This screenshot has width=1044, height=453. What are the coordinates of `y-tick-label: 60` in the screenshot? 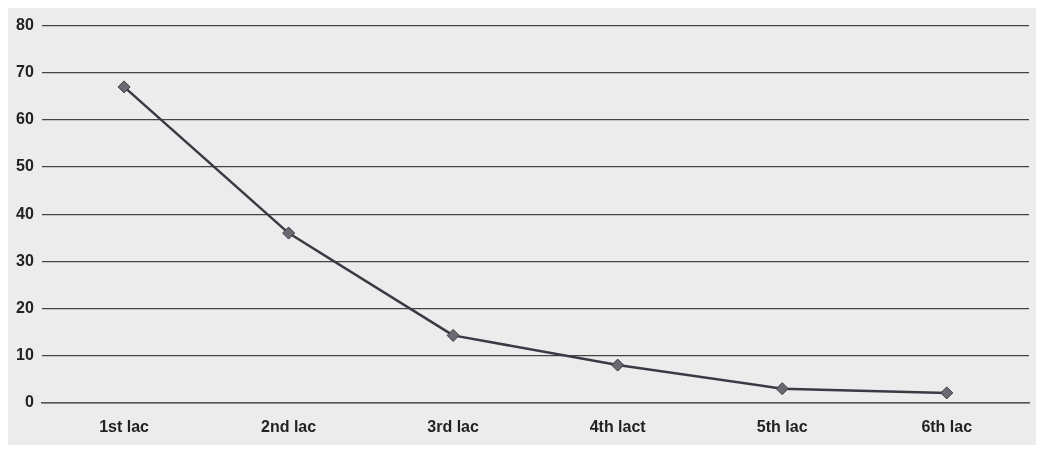 It's located at (25, 119).